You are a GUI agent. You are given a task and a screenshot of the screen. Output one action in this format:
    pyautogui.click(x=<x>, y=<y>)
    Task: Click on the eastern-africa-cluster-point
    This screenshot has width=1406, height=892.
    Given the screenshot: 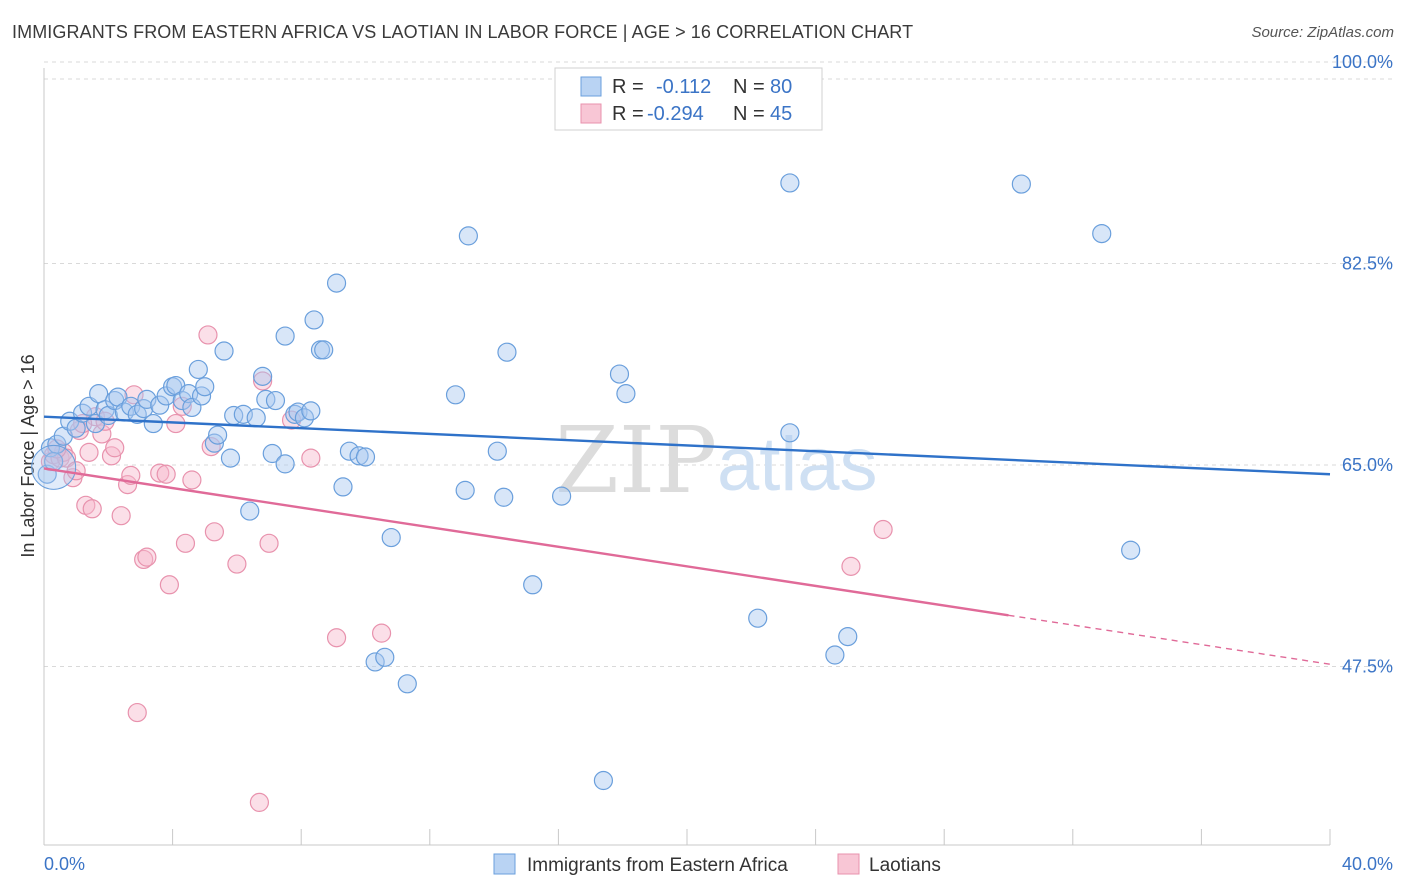 What is the action you would take?
    pyautogui.click(x=54, y=467)
    